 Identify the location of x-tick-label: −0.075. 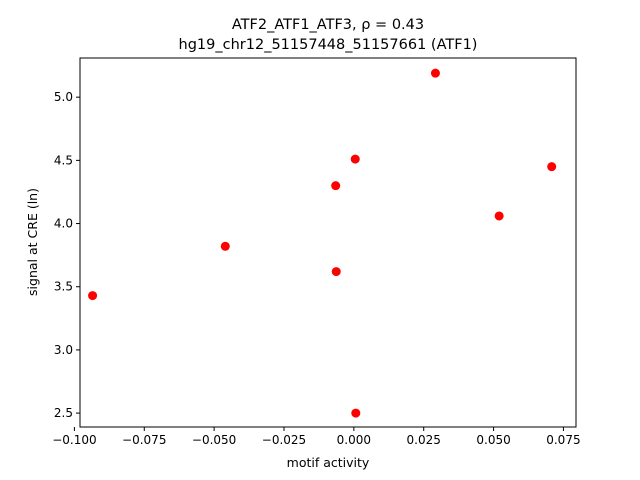
(144, 440).